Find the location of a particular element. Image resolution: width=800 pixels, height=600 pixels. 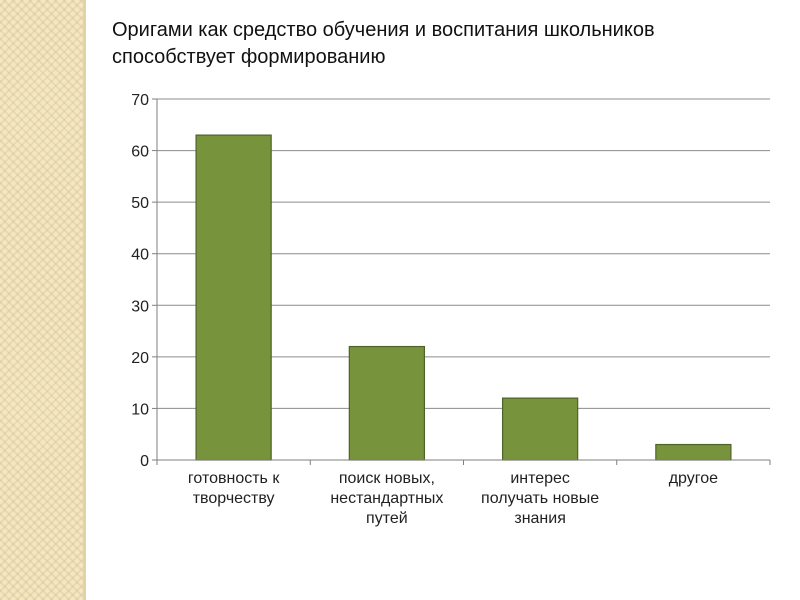

y-tick-label: 0 is located at coordinates (144, 461).